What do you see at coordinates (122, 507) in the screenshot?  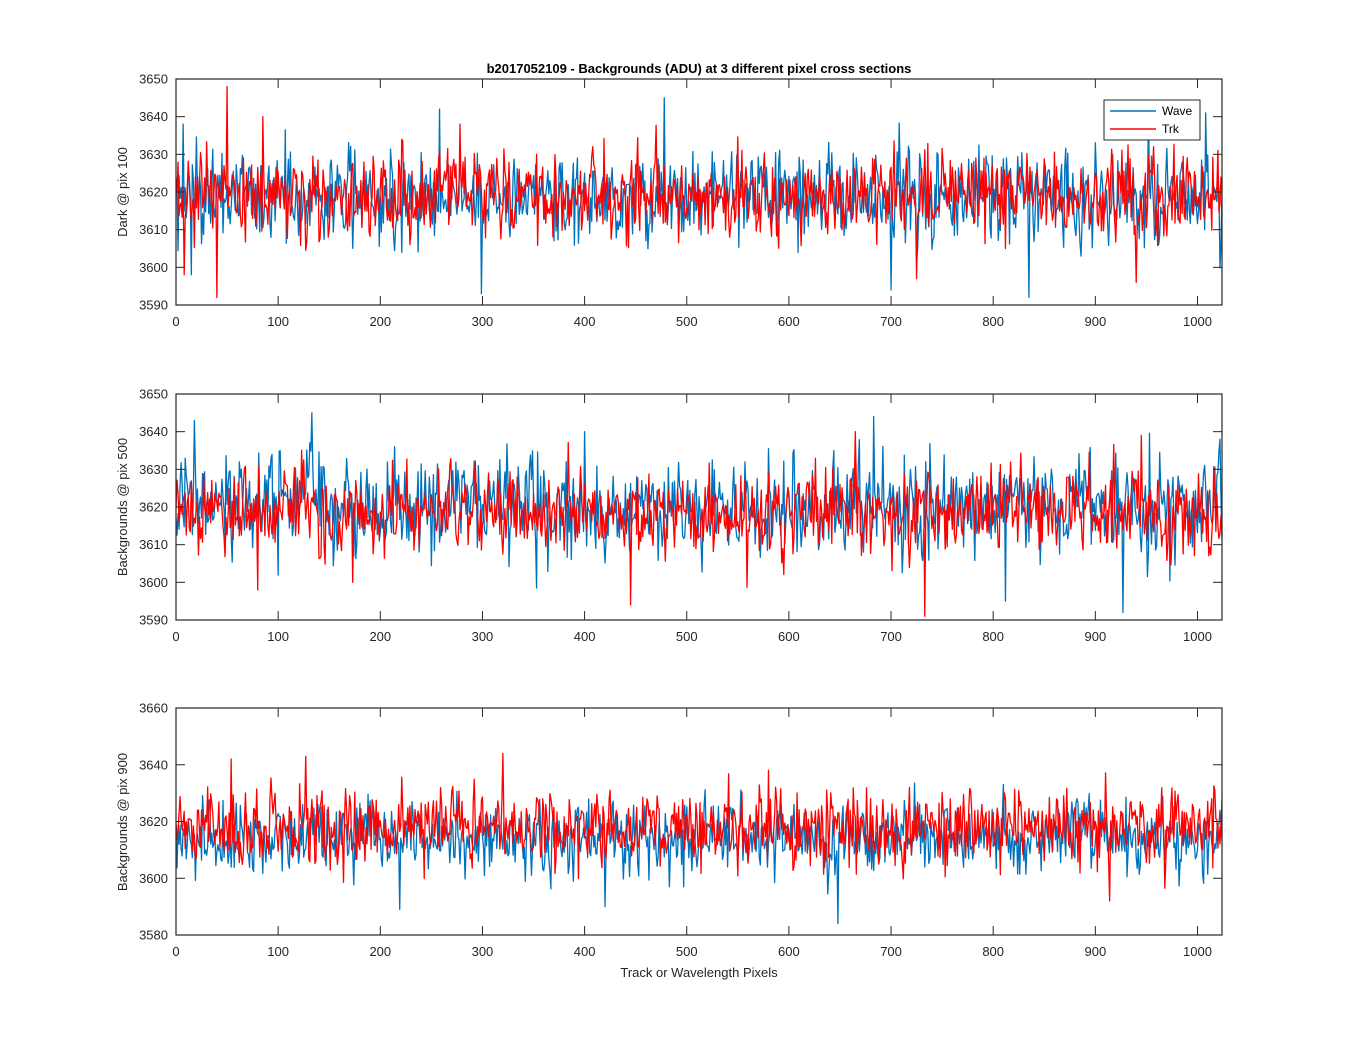 I see `panel-2-ylabel: Backgrounds @ pix 500` at bounding box center [122, 507].